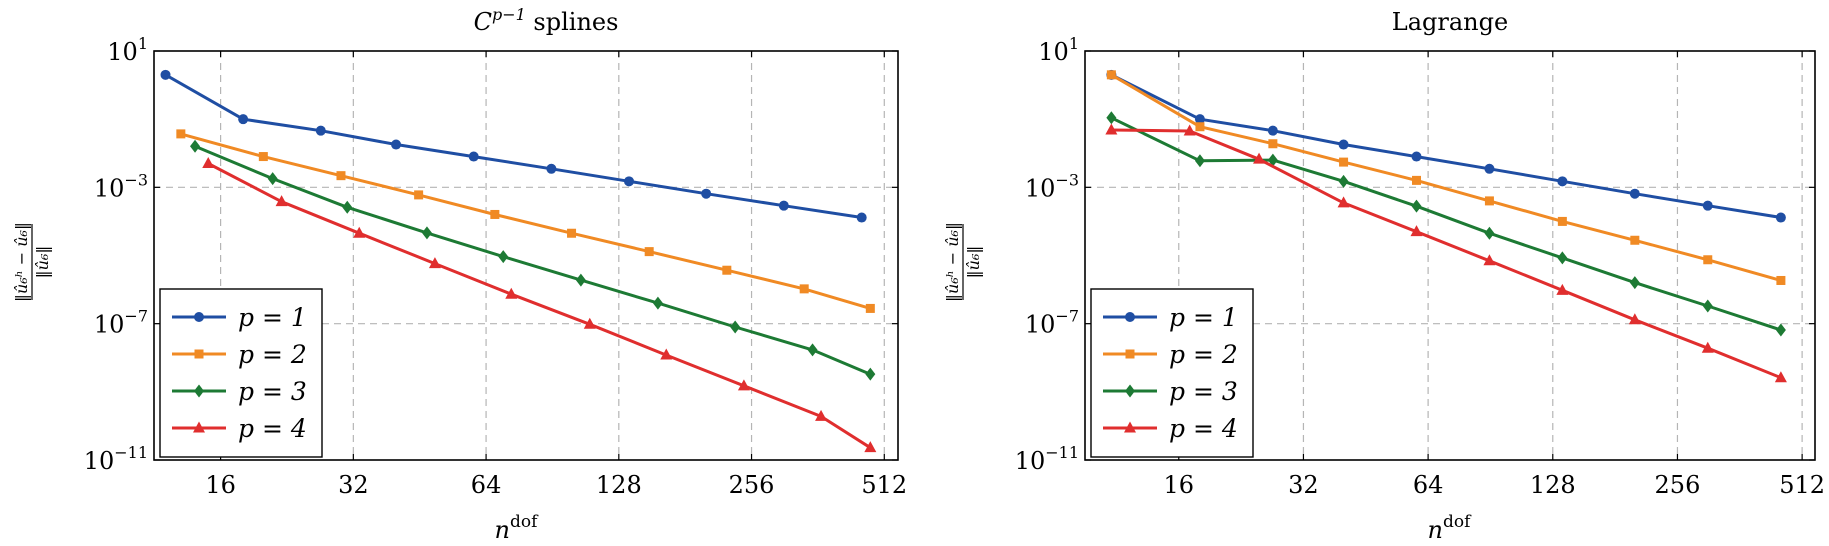 The width and height of the screenshot is (1829, 546). Describe the element at coordinates (272, 391) in the screenshot. I see `legend-label: p = 3` at that location.